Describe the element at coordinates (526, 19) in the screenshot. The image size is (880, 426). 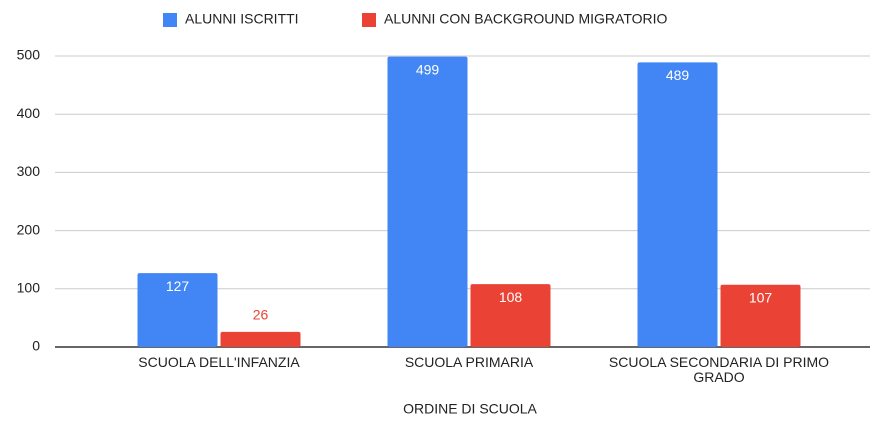
I see `legend-label: ALUNNI CON BACKGROUND MIGRATORIO` at that location.